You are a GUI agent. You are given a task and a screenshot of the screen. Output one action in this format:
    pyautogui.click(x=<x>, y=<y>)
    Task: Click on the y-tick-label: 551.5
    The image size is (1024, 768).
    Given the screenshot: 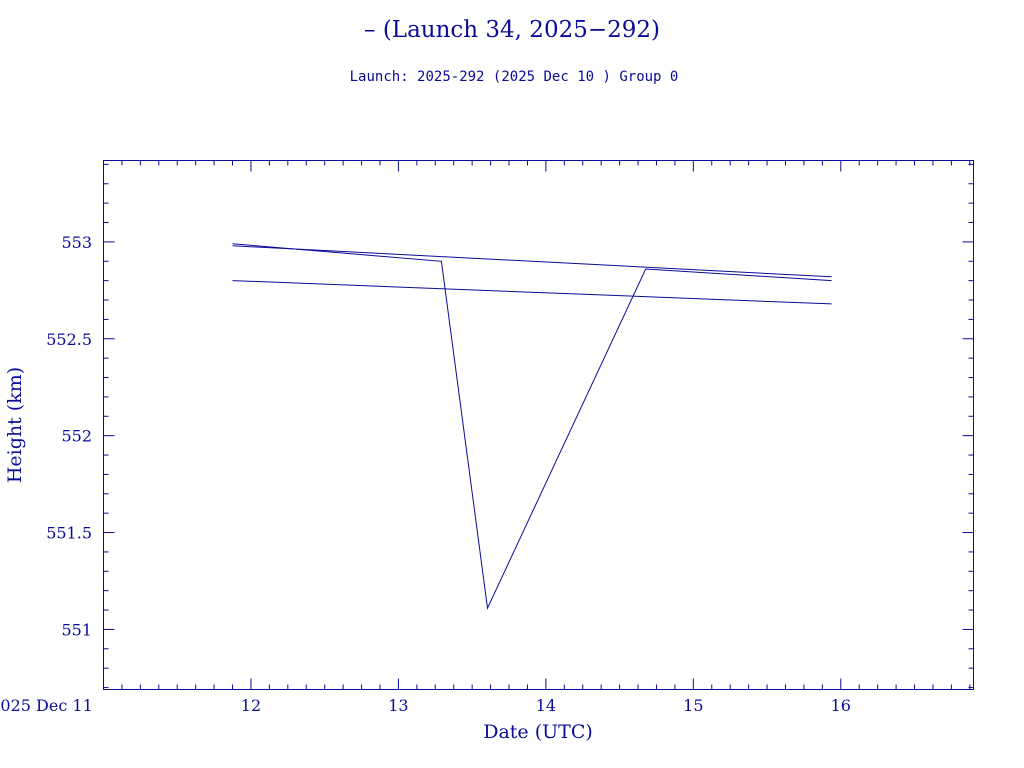 What is the action you would take?
    pyautogui.click(x=69, y=533)
    